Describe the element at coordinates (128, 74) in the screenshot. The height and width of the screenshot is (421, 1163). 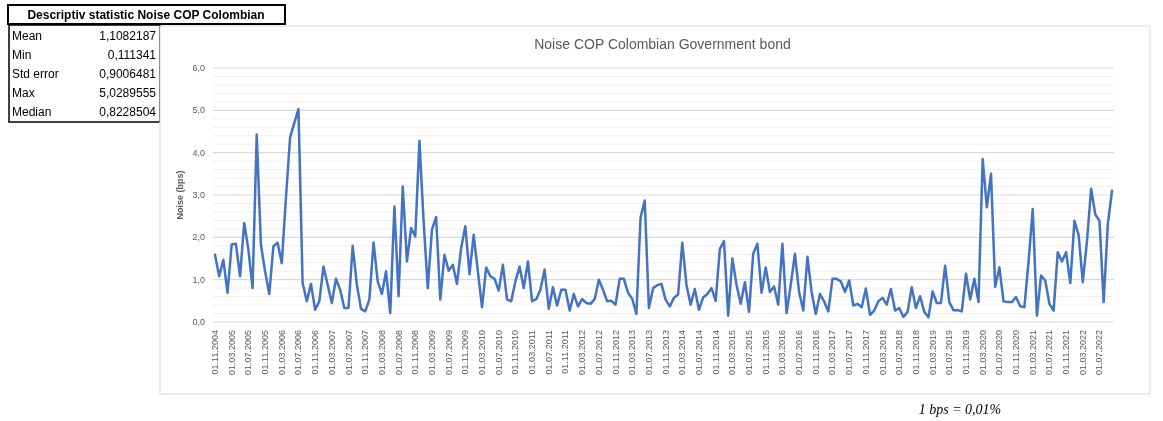
I see `text: 0,9006481` at that location.